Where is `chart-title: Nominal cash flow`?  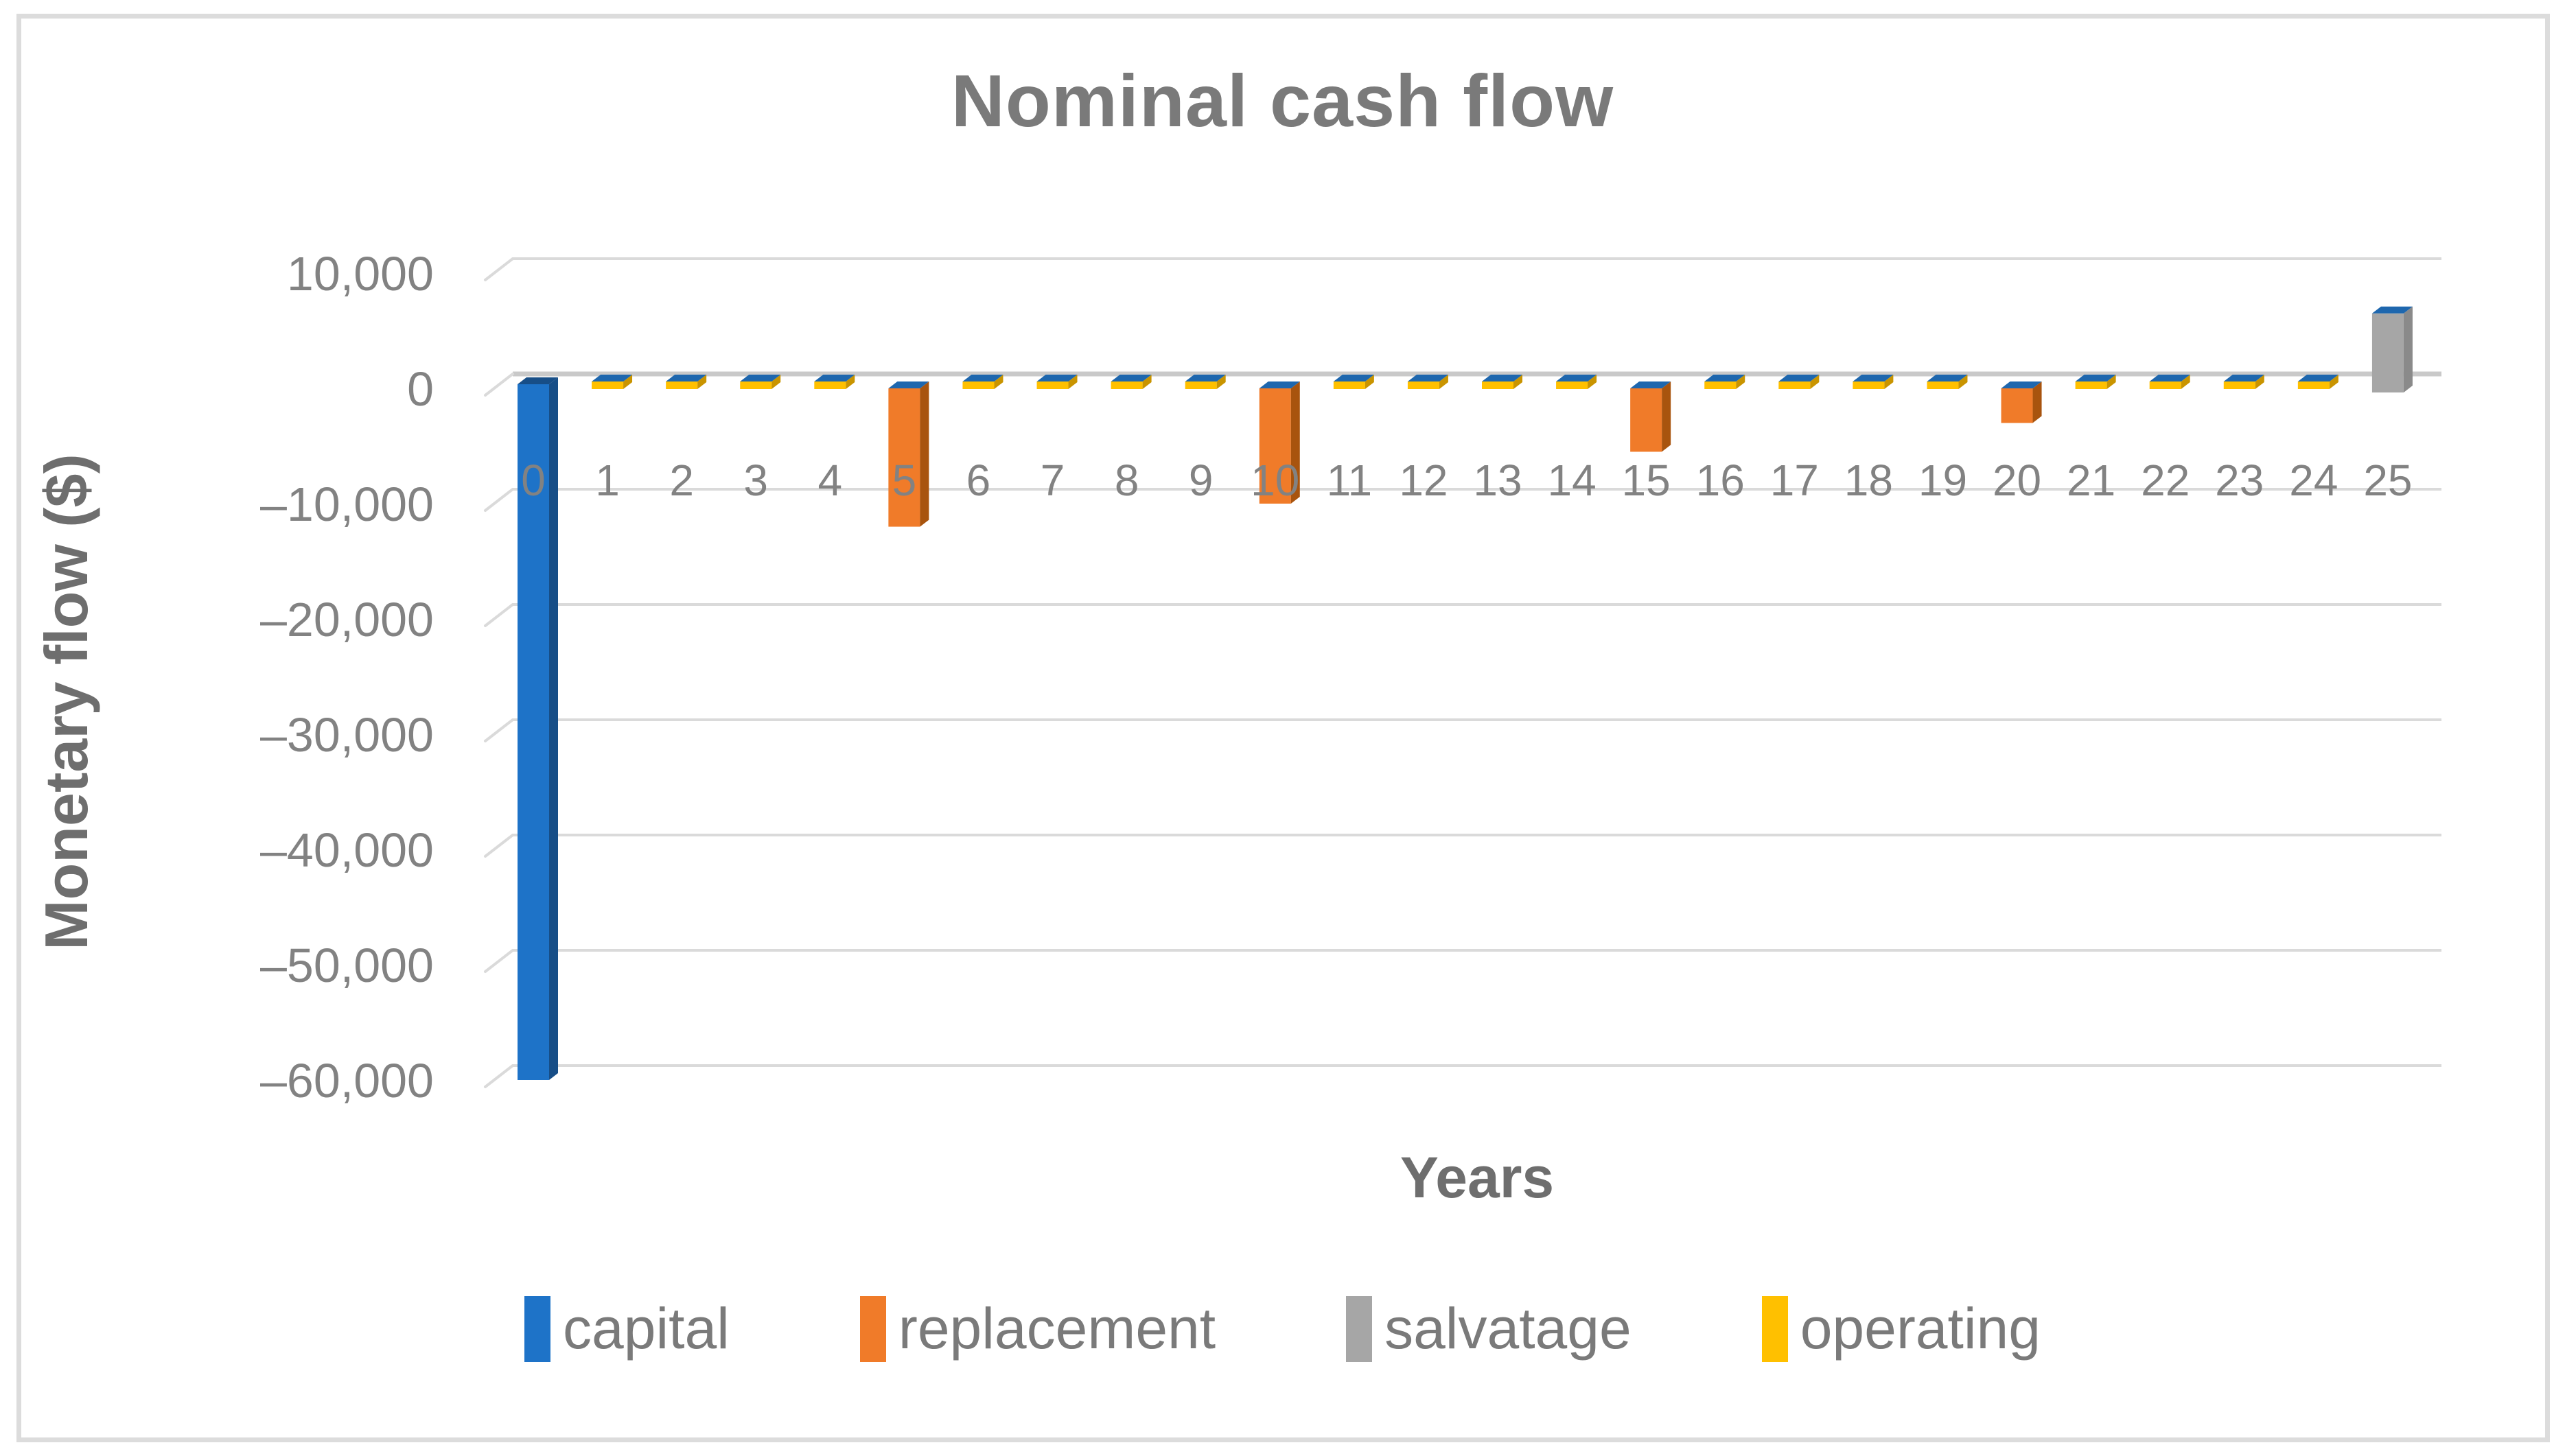
chart-title: Nominal cash flow is located at coordinates (1282, 100).